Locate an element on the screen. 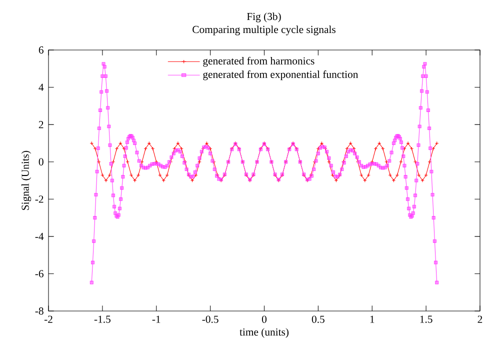 The width and height of the screenshot is (500, 350). legend-label: generated from harmonics is located at coordinates (258, 61).